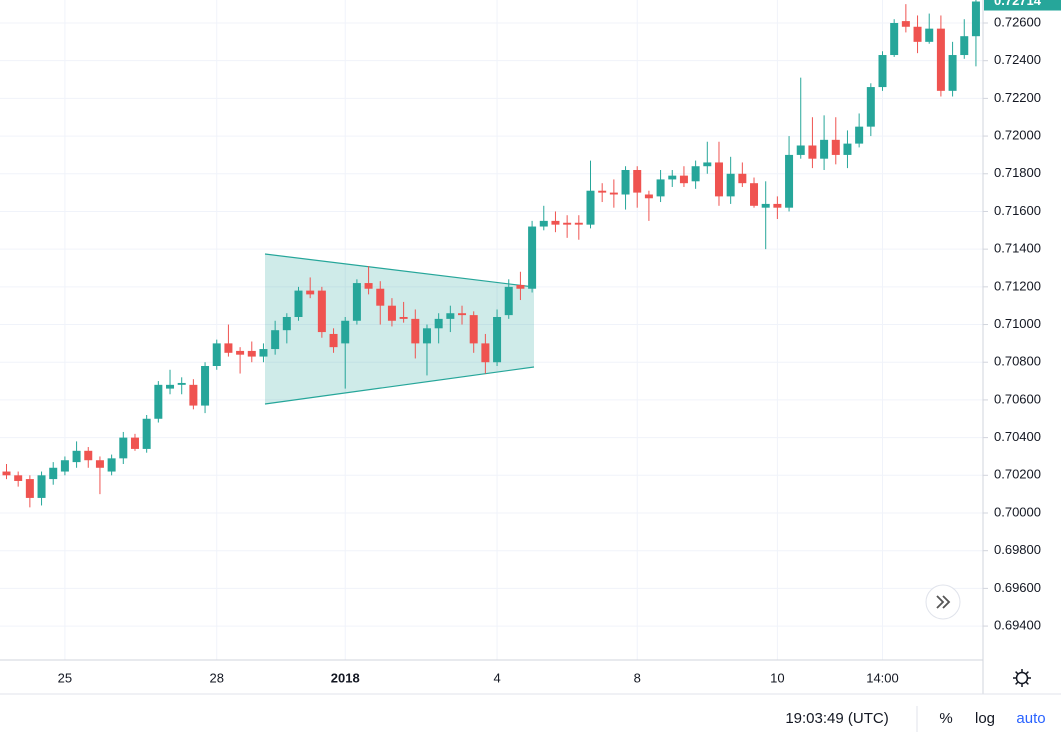  I want to click on y-tick-label: 0.72000, so click(1017, 135).